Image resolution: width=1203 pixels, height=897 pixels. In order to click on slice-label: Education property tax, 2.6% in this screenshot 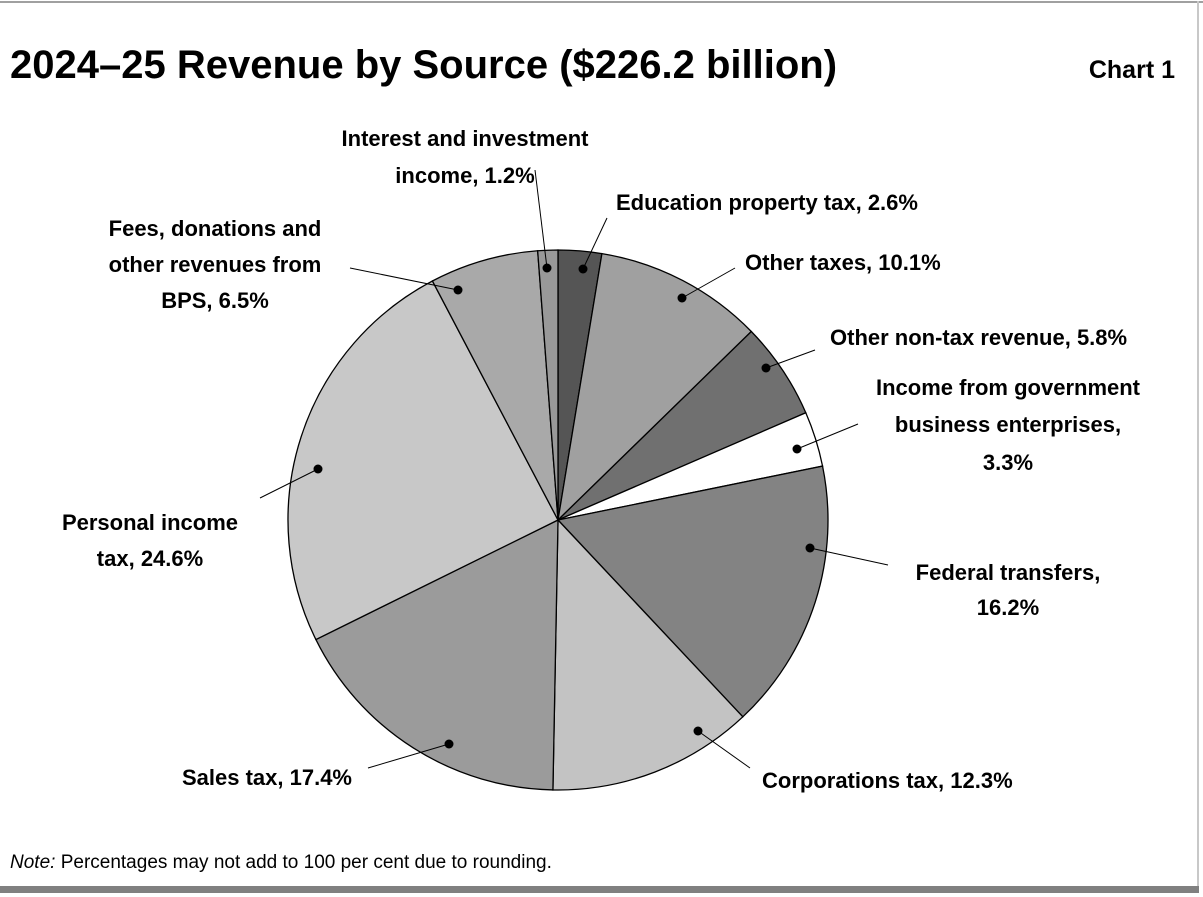, I will do `click(767, 202)`.